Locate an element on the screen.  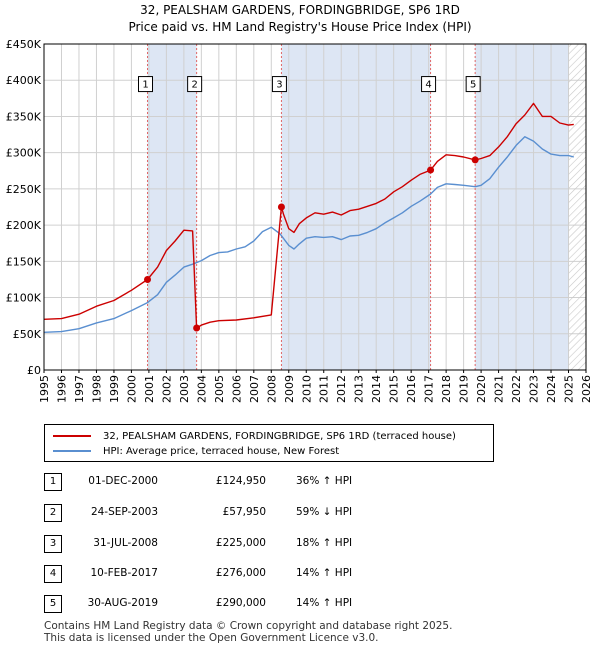
transaction-number: 3 is located at coordinates (53, 544).